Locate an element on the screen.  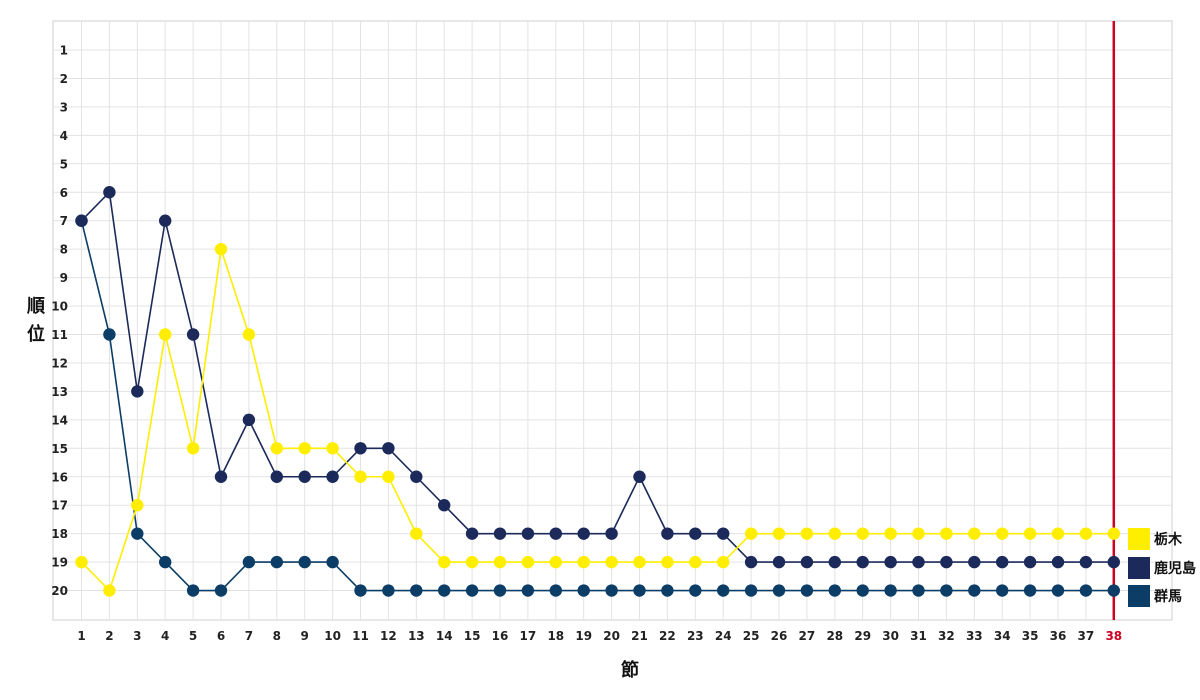
x-tick-label: 9 is located at coordinates (305, 636).